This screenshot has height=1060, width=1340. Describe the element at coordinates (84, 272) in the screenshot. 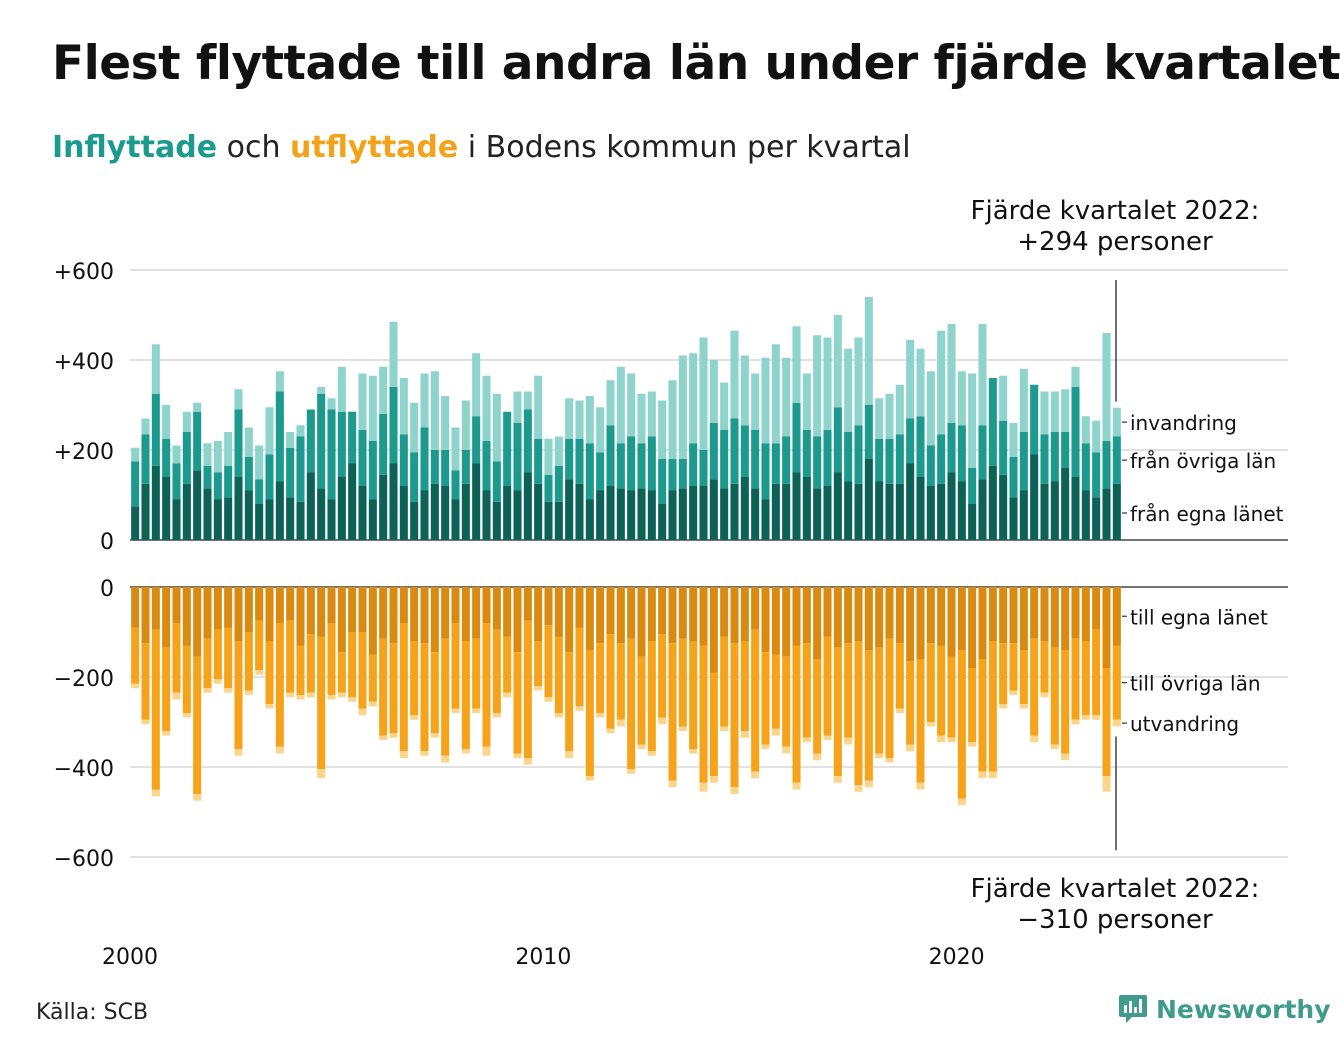

I see `y-tick-label-top: +600` at that location.